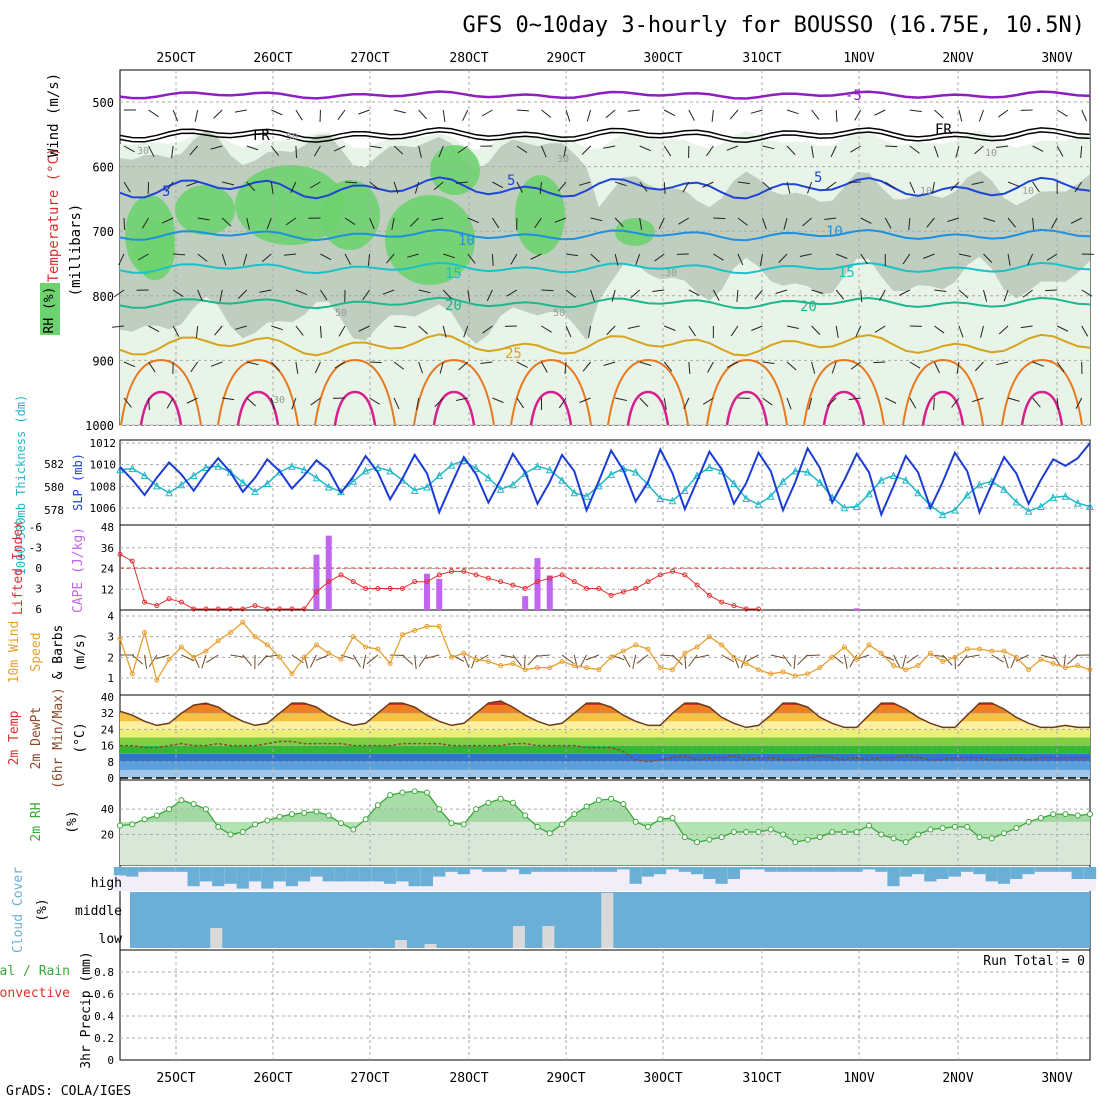  What do you see at coordinates (111, 939) in the screenshot?
I see `cloud-level-label: low` at bounding box center [111, 939].